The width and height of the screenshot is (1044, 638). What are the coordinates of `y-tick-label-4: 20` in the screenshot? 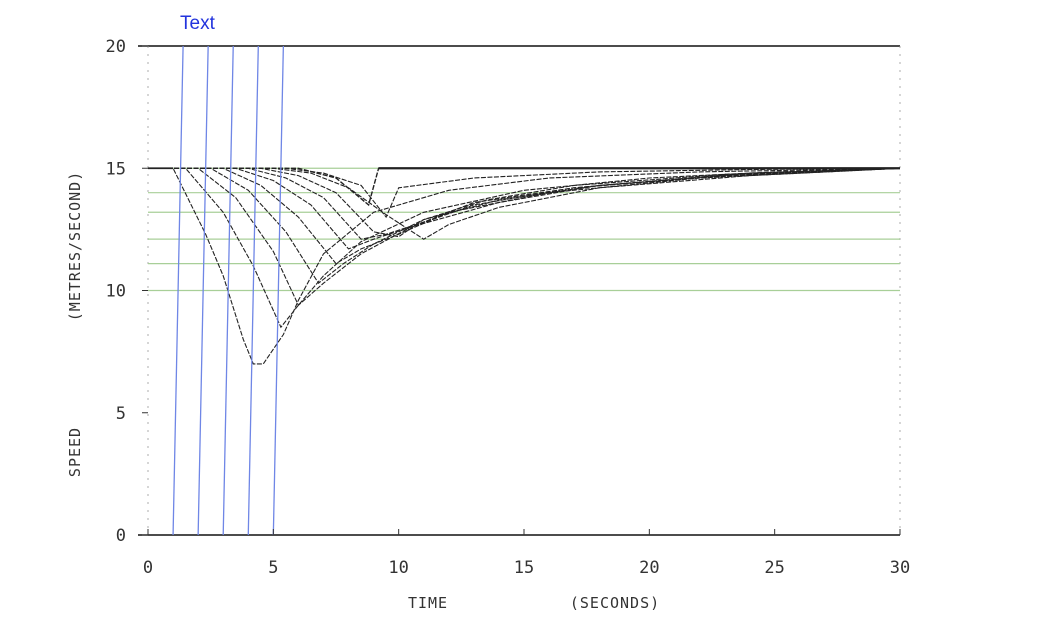 It's located at (116, 47).